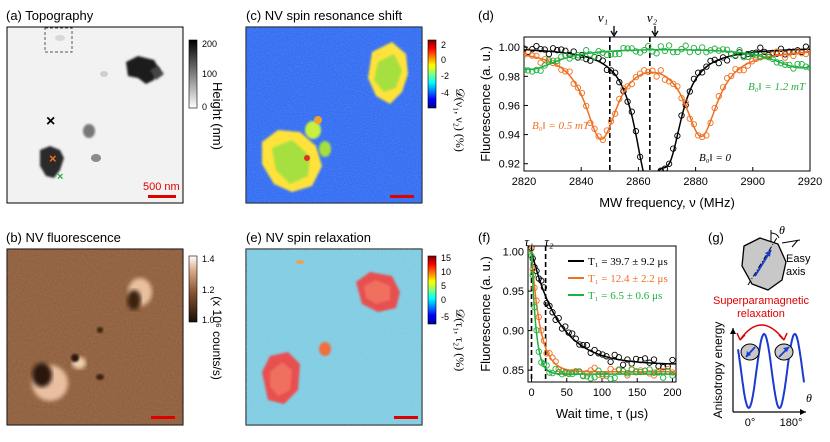 The width and height of the screenshot is (830, 442). I want to click on cb-tick: 1.4, so click(208, 259).